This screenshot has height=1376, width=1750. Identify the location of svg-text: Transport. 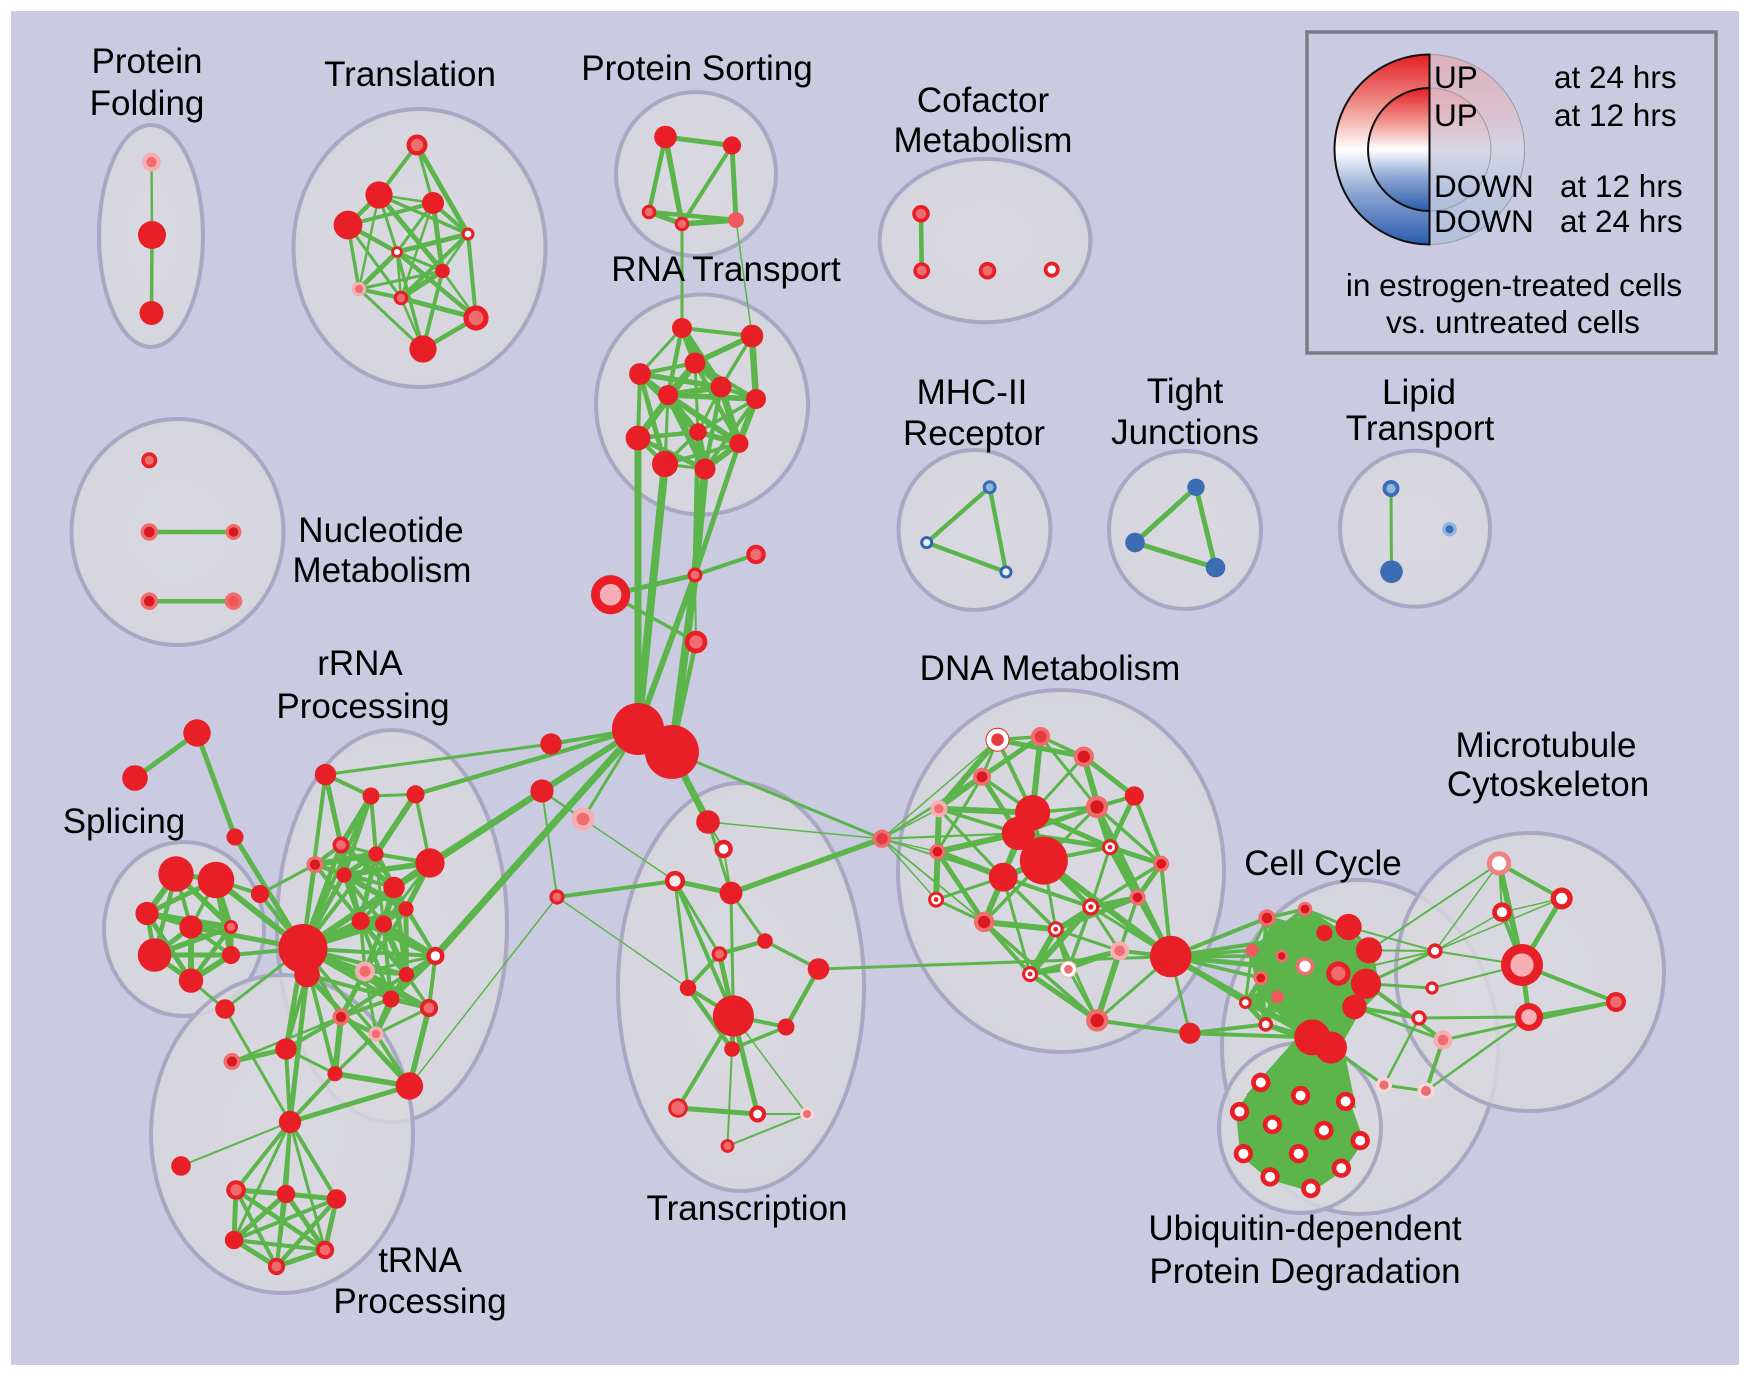
(1420, 428).